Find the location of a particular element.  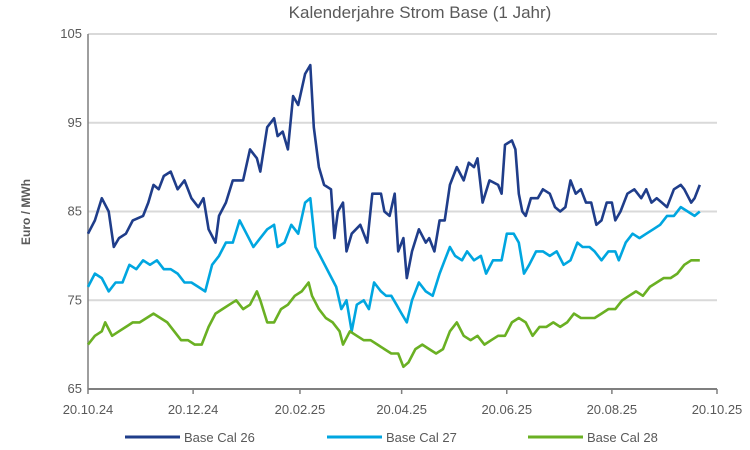

x-tick-label: 20.12.24 is located at coordinates (193, 409).